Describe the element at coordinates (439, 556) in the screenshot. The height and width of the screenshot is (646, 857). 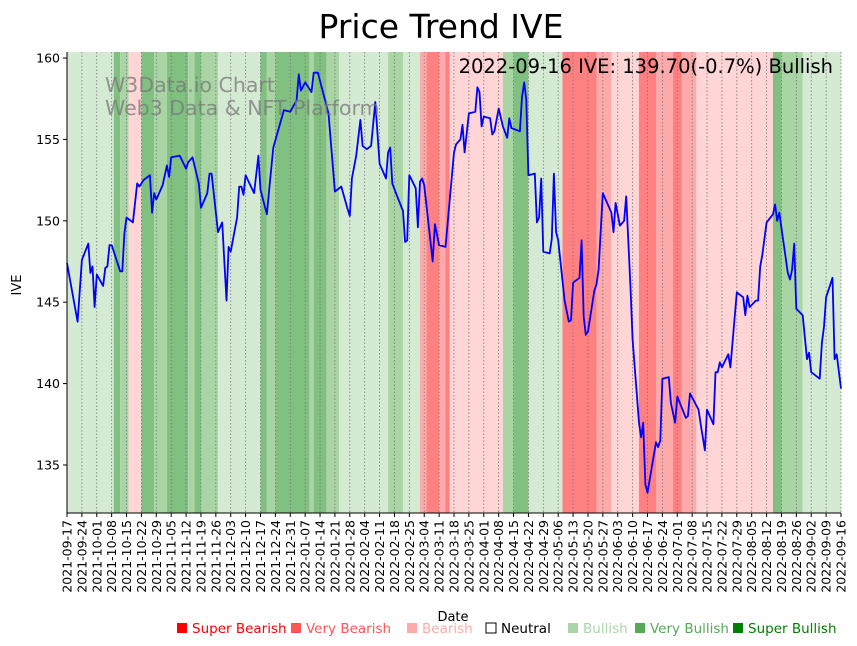
I see `x-tick-label: 2022-03-11` at that location.